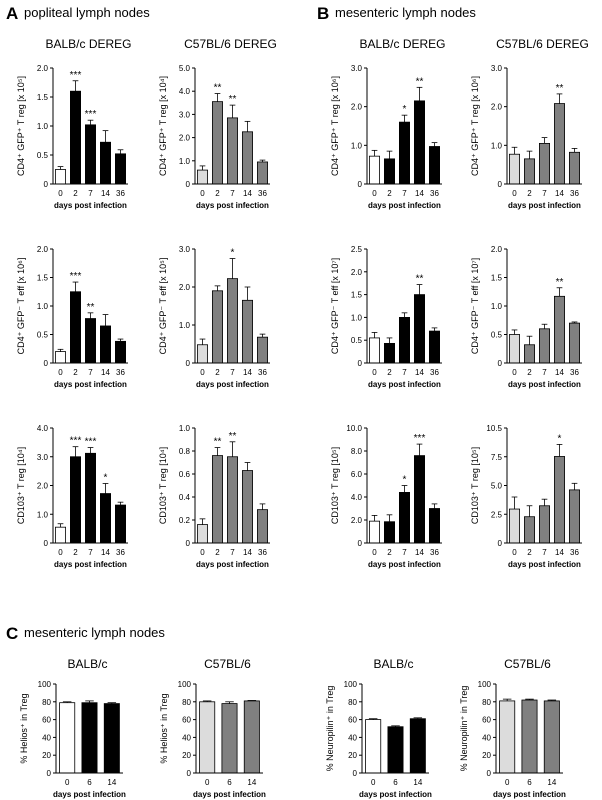 Image resolution: width=602 pixels, height=800 pixels. Describe the element at coordinates (94, 632) in the screenshot. I see `panel-c-title: mesenteric lymph nodes` at that location.